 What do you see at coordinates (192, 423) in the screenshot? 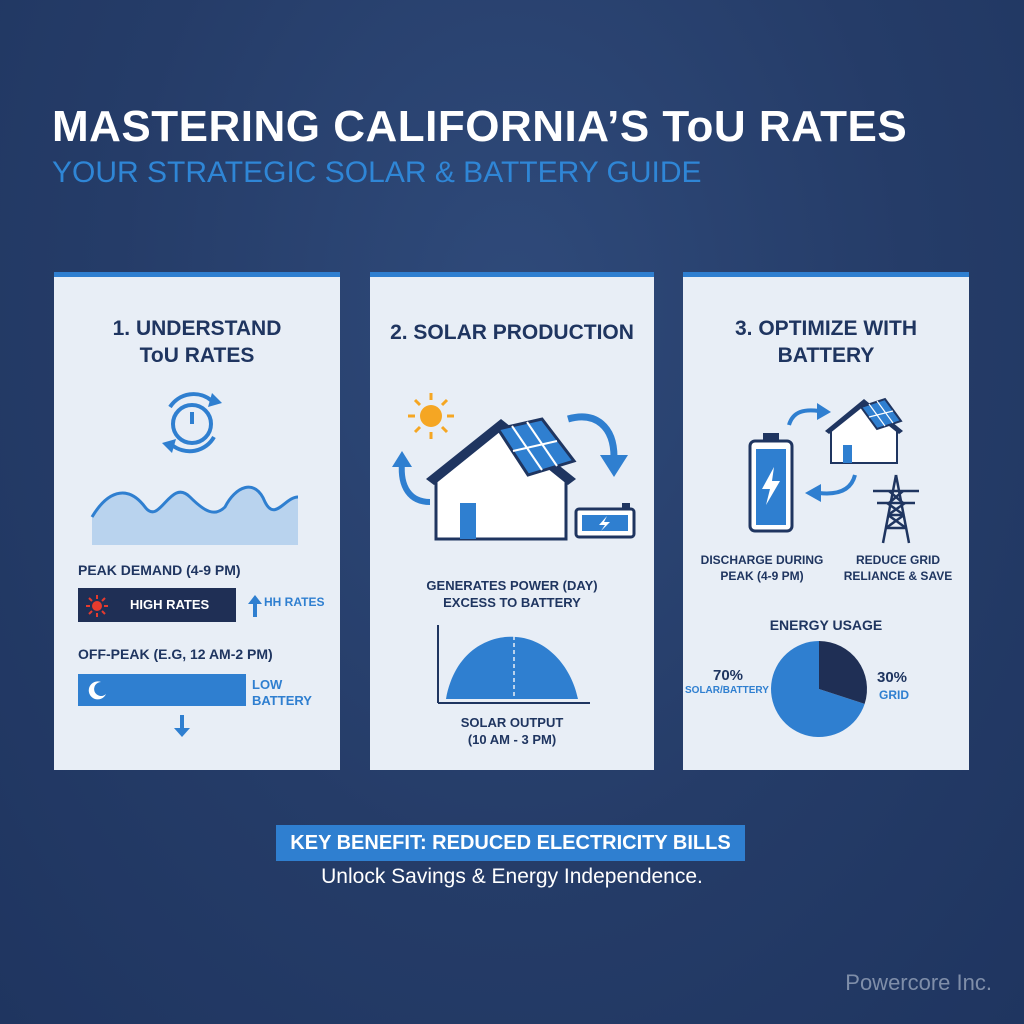
I see `clock-cycle-icon` at bounding box center [192, 423].